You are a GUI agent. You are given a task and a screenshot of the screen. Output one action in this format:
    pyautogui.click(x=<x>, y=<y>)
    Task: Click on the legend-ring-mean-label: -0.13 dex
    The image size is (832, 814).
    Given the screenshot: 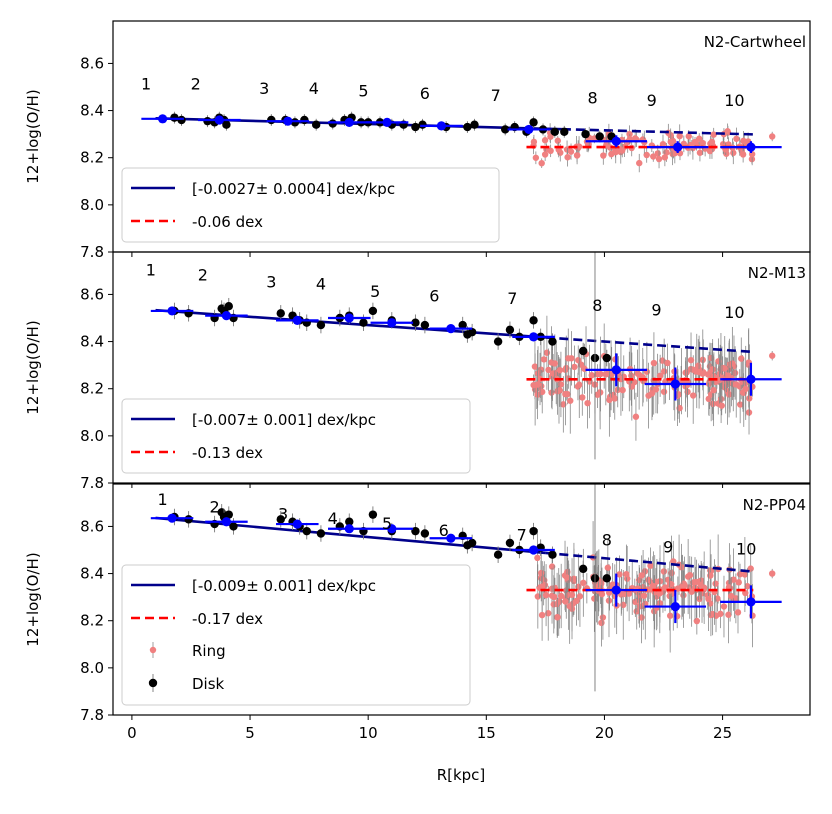 What is the action you would take?
    pyautogui.click(x=227, y=453)
    